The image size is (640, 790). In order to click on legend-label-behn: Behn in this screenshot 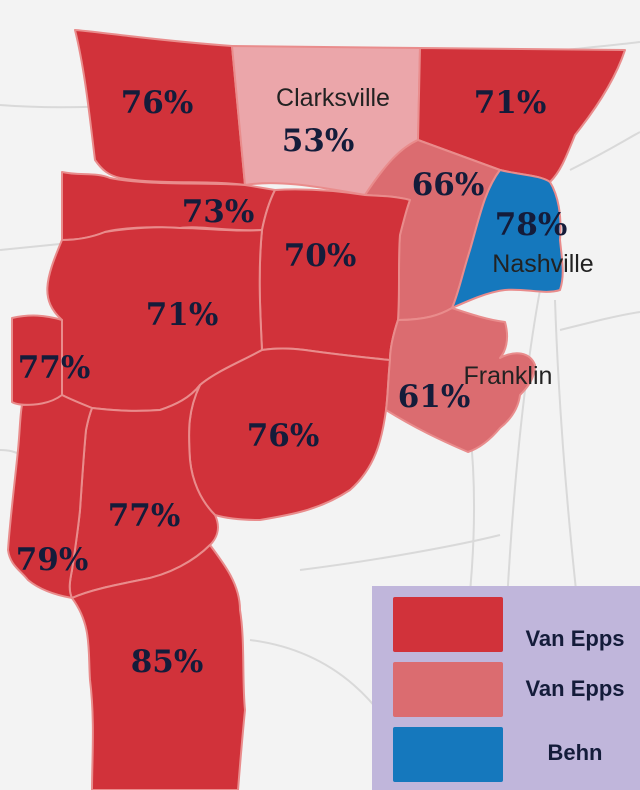, I will do `click(575, 752)`.